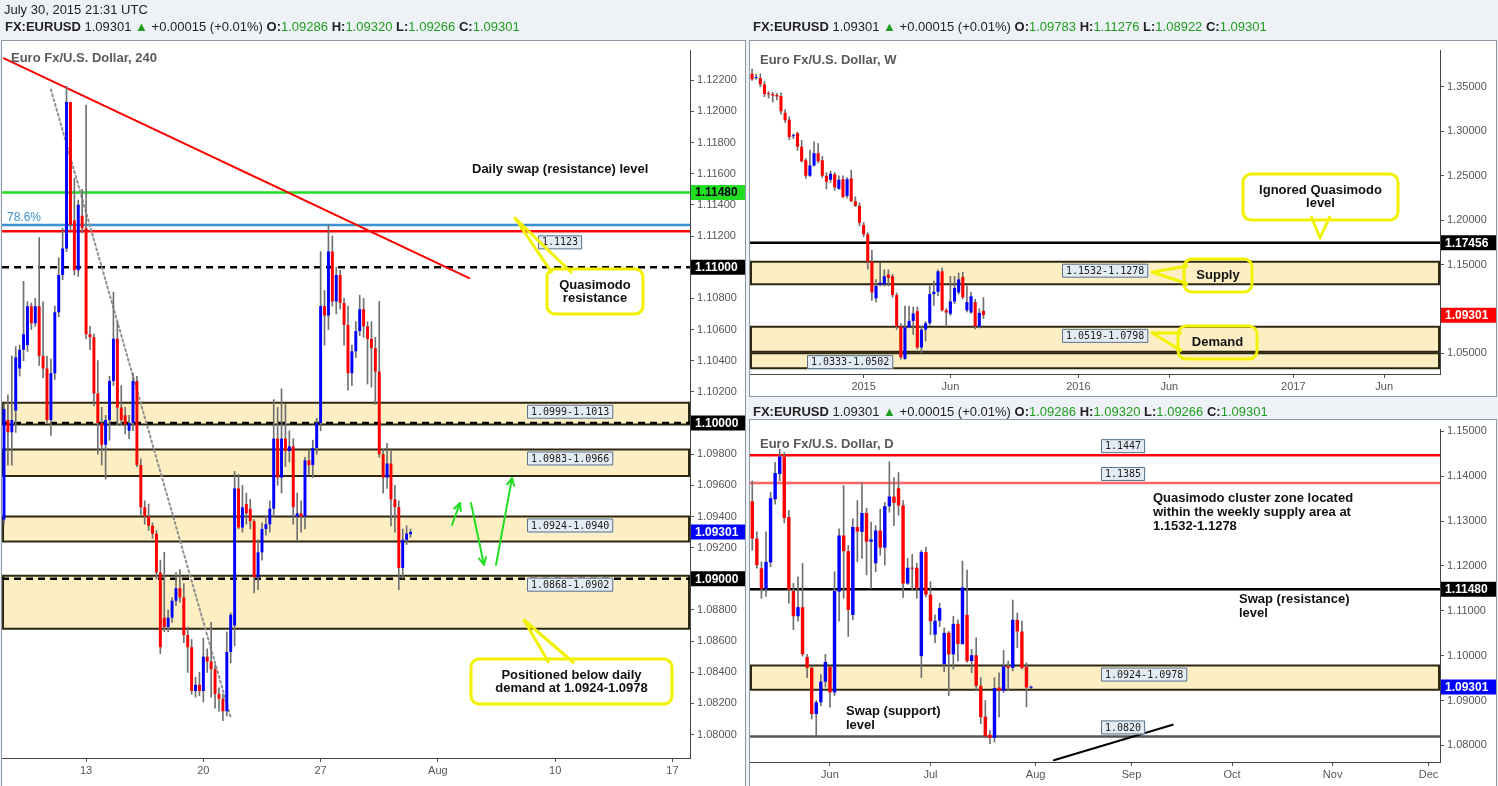 The width and height of the screenshot is (1498, 786). I want to click on annotation: Quasimodo resistance, so click(595, 290).